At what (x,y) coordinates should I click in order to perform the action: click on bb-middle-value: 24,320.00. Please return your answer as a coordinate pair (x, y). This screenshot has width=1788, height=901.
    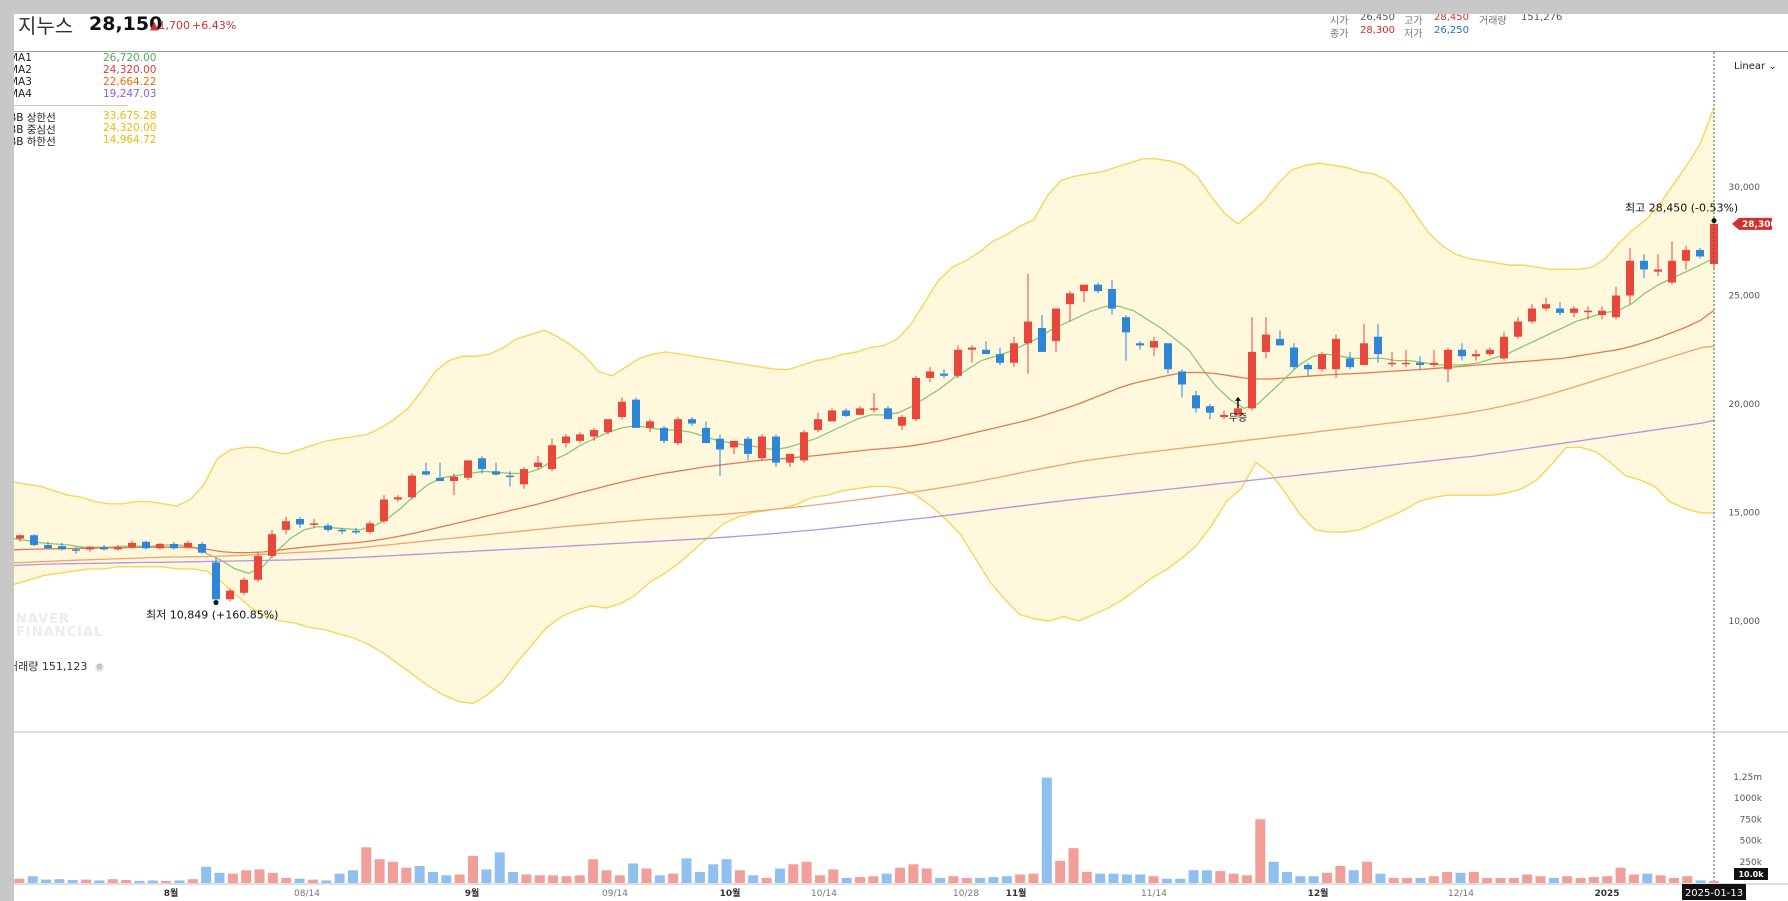
    Looking at the image, I should click on (130, 128).